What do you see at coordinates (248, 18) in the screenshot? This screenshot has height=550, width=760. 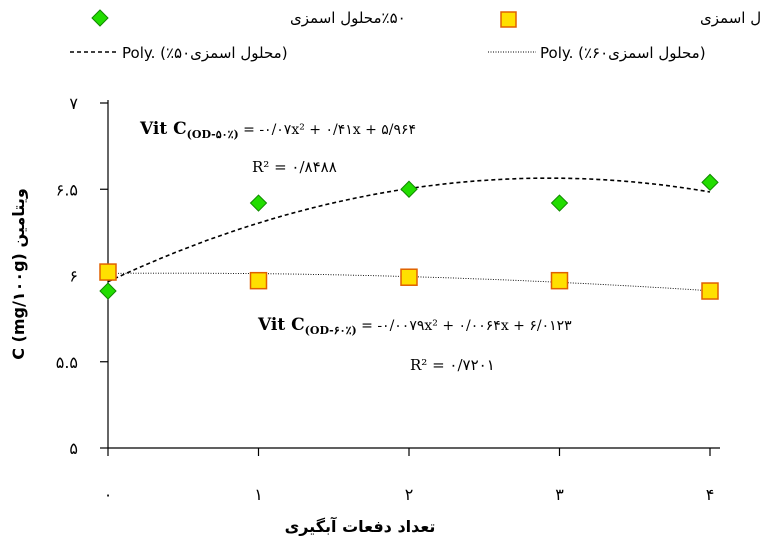 I see `legend-entry-50: ٪۵۰محلول اسمزی` at bounding box center [248, 18].